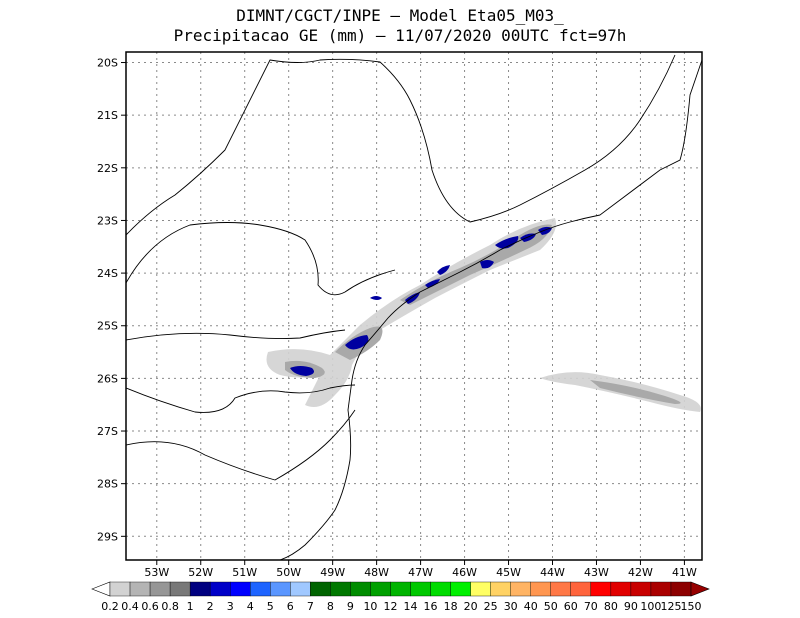 This screenshot has width=800, height=618. I want to click on state-border-west, so click(236, 335).